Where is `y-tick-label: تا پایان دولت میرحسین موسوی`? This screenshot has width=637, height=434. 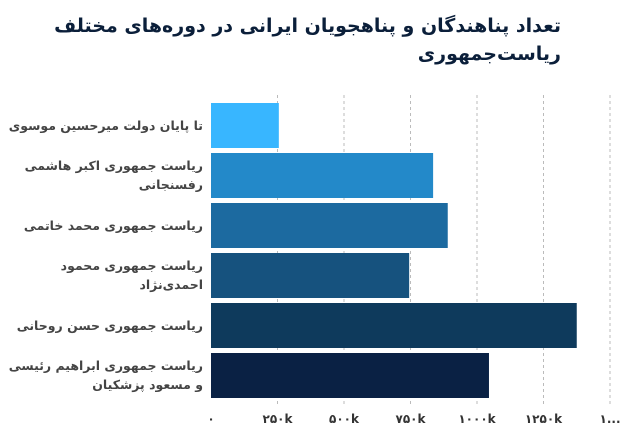
y-tick-label: تا پایان دولت میرحسین موسوی is located at coordinates (105, 125).